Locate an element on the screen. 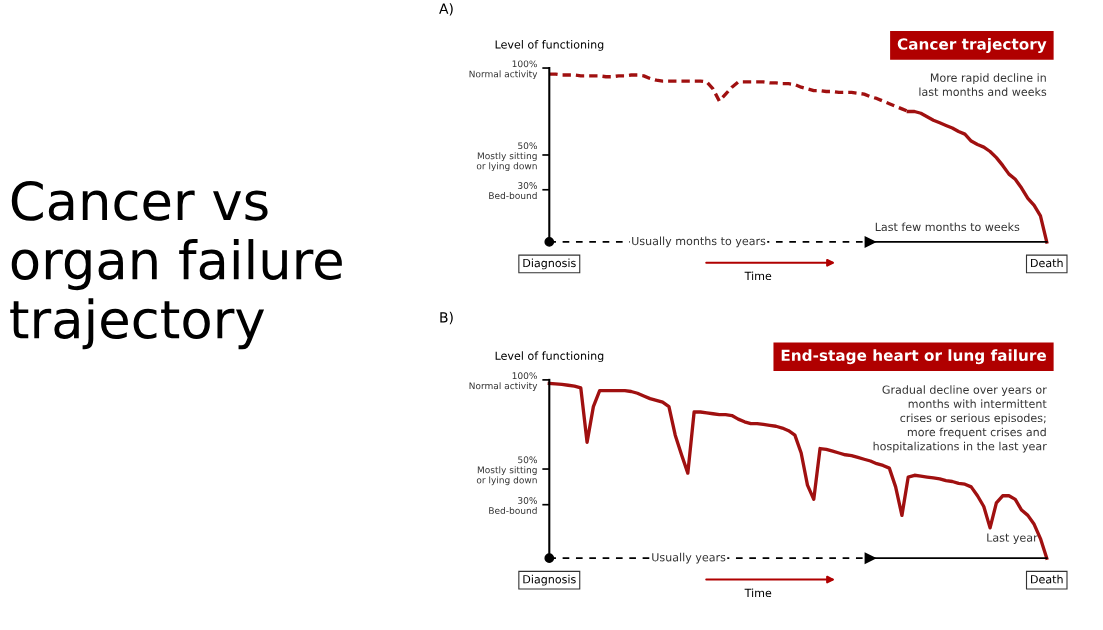 The image size is (1103, 630). annotation: Gradual decline over years or months with intermittent crises or serious episodes; more frequent crises and hospitalizations in the last year is located at coordinates (960, 419).